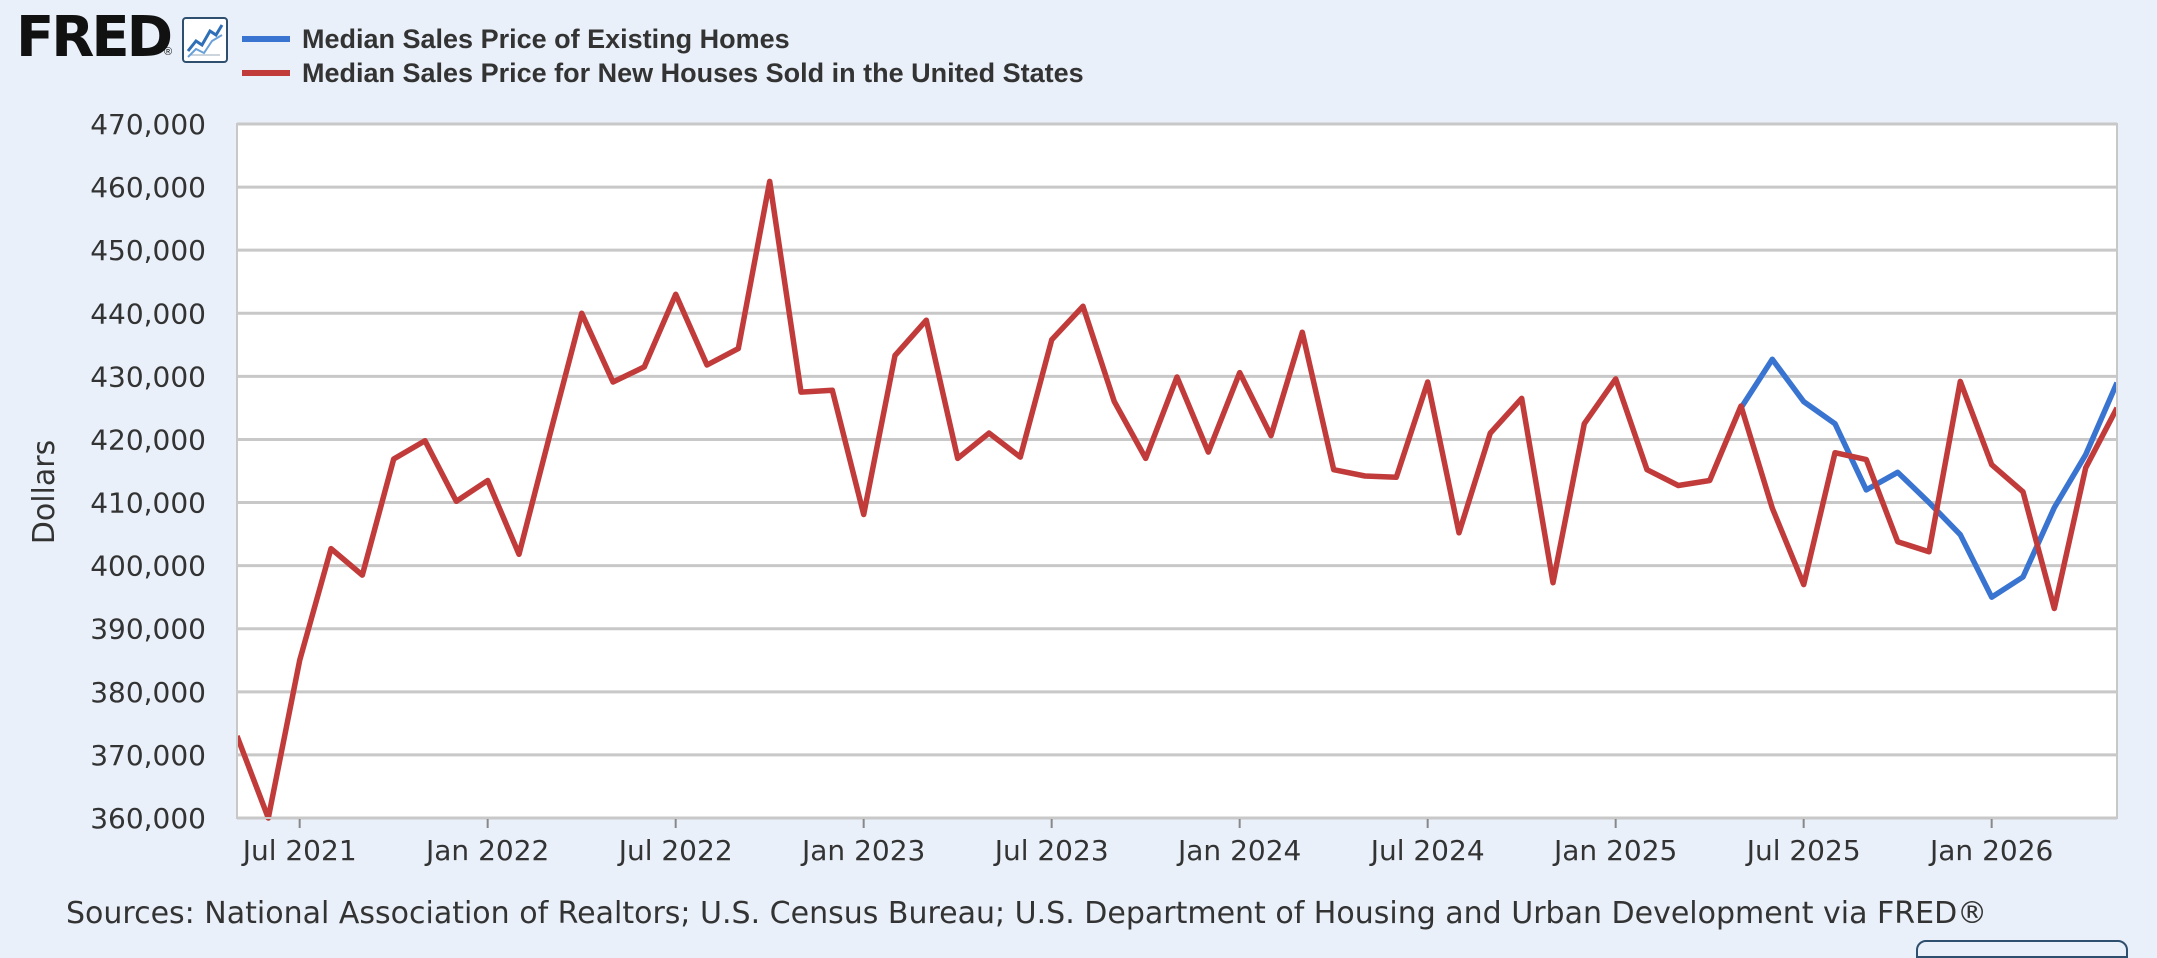 The height and width of the screenshot is (958, 2157). I want to click on y-tick-label: 380,000, so click(148, 692).